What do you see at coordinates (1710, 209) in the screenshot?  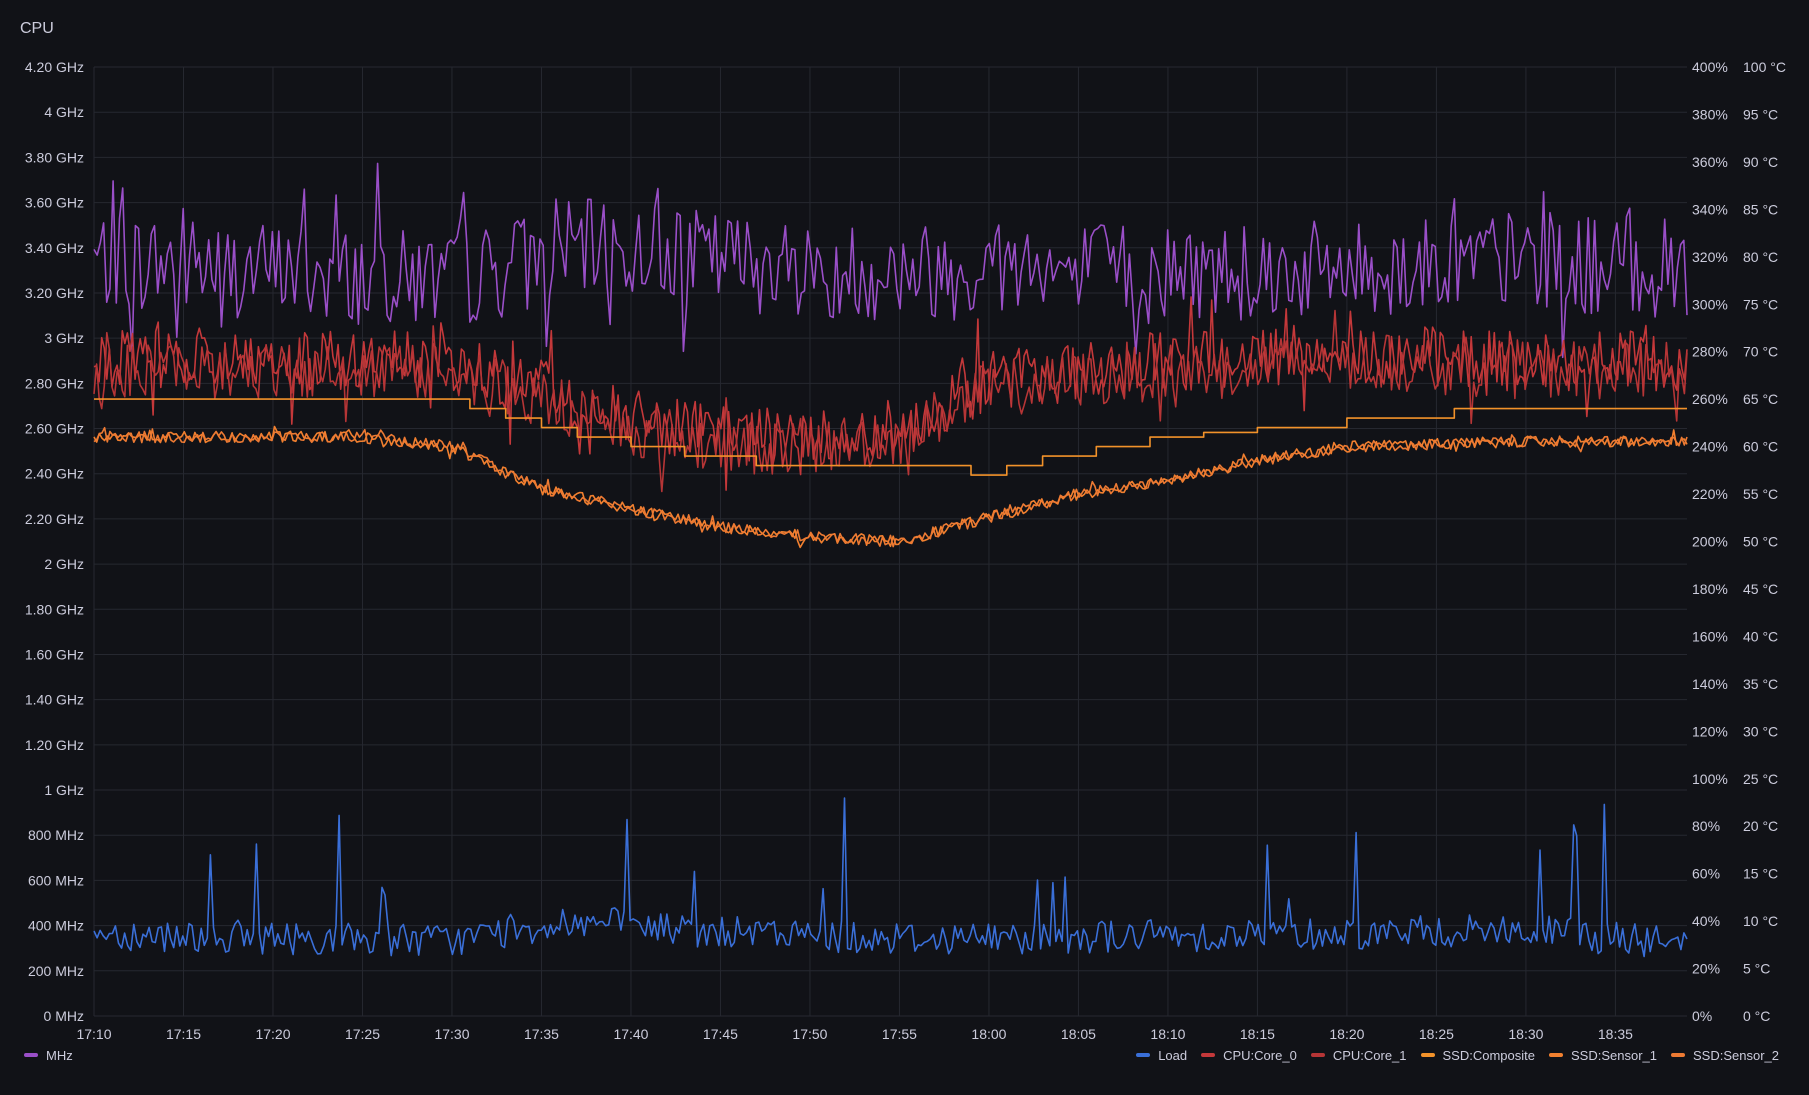 I see `y-tick-right-pct: 340%` at bounding box center [1710, 209].